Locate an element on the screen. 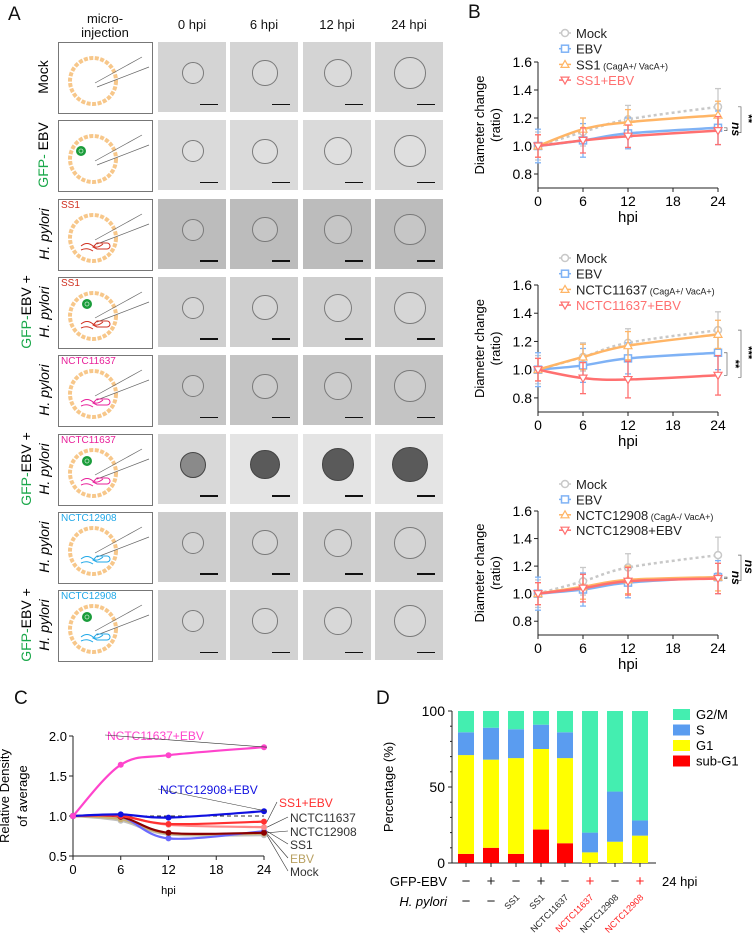 This screenshot has width=752, height=942. microinjection-diagram: NCTC12908 is located at coordinates (105, 547).